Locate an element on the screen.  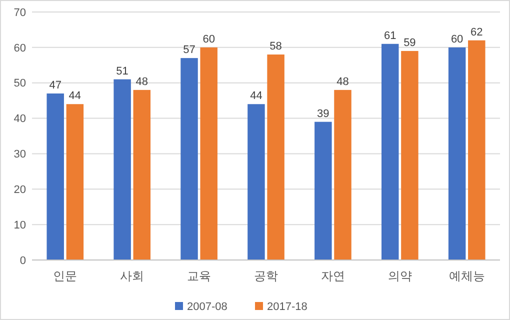
data-label: 61 is located at coordinates (390, 36).